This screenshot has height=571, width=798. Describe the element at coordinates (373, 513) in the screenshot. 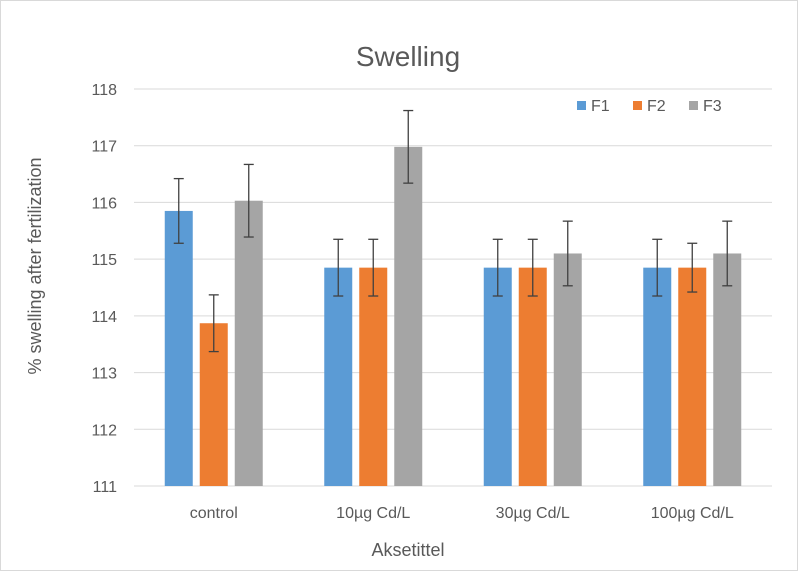

I see `x-category-label: 10µg Cd/L` at that location.